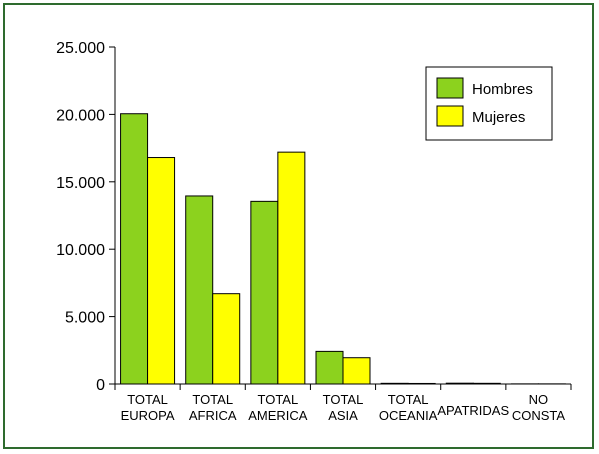 This screenshot has height=454, width=599. Describe the element at coordinates (502, 89) in the screenshot. I see `legend-label: Hombres` at that location.